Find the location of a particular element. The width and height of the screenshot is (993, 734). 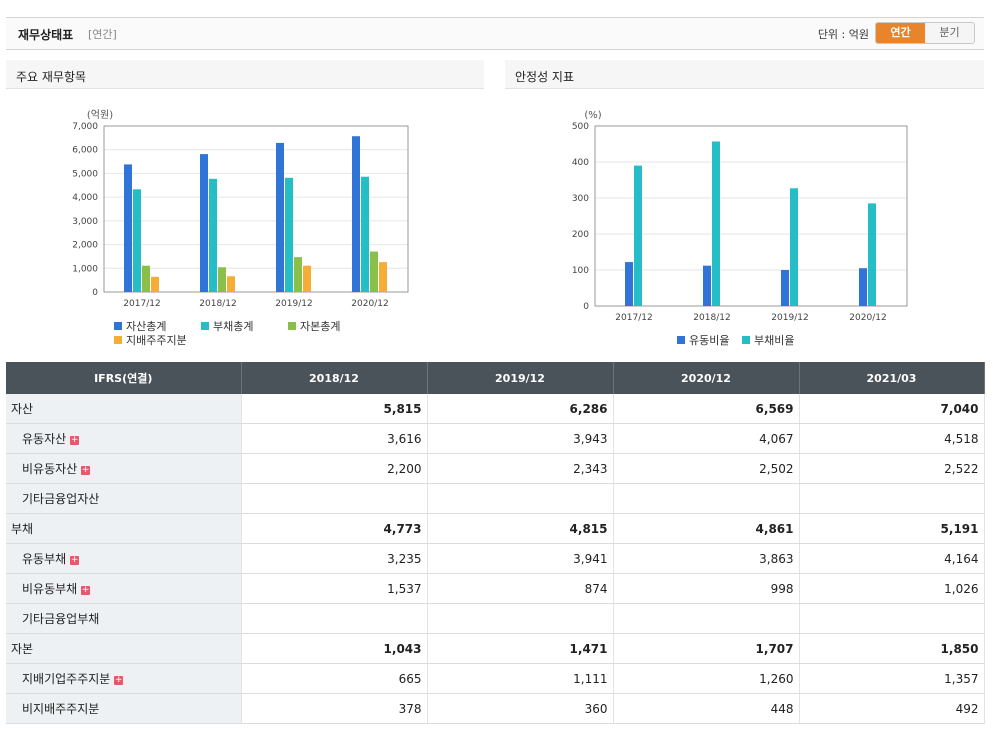

unit-label: 단위 : 억원 is located at coordinates (843, 34).